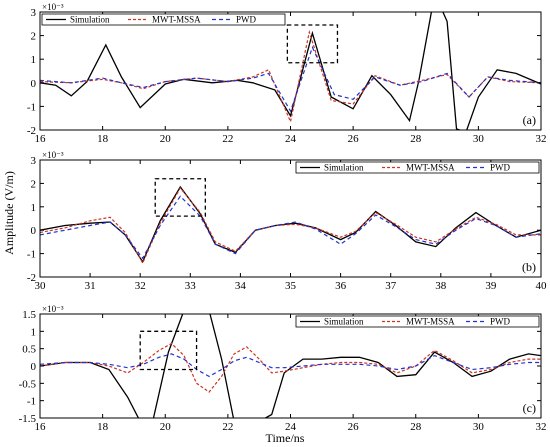 This screenshot has height=447, width=550. Describe the element at coordinates (29, 315) in the screenshot. I see `y-tick-label: 1.5` at that location.